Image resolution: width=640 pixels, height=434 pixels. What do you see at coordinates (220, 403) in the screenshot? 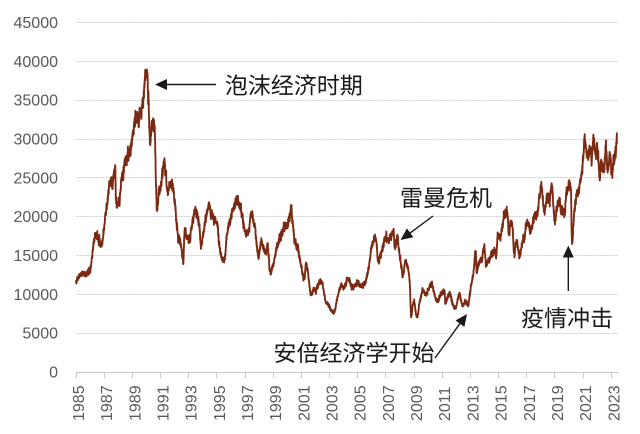
I see `svg-text: 1995` at bounding box center [220, 403].